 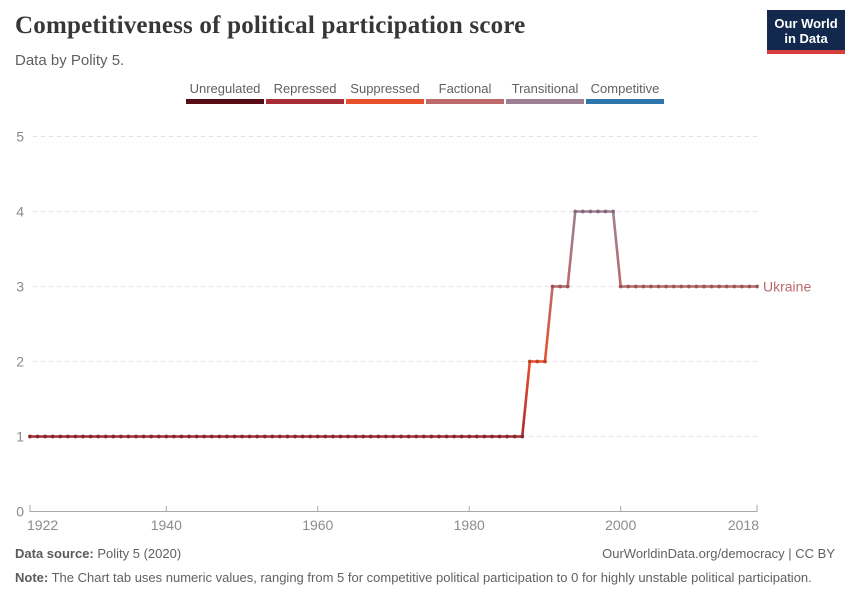 What do you see at coordinates (787, 287) in the screenshot?
I see `series-label: Ukraine` at bounding box center [787, 287].